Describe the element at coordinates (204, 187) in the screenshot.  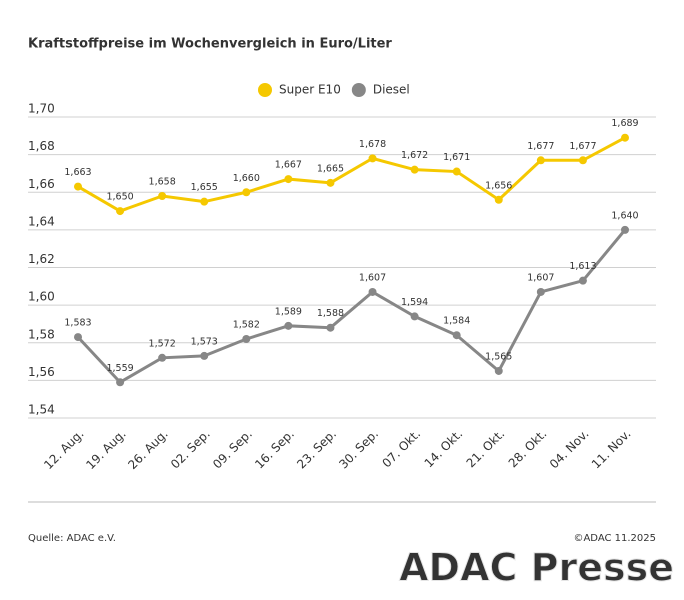
I see `data-label: 1,655` at that location.